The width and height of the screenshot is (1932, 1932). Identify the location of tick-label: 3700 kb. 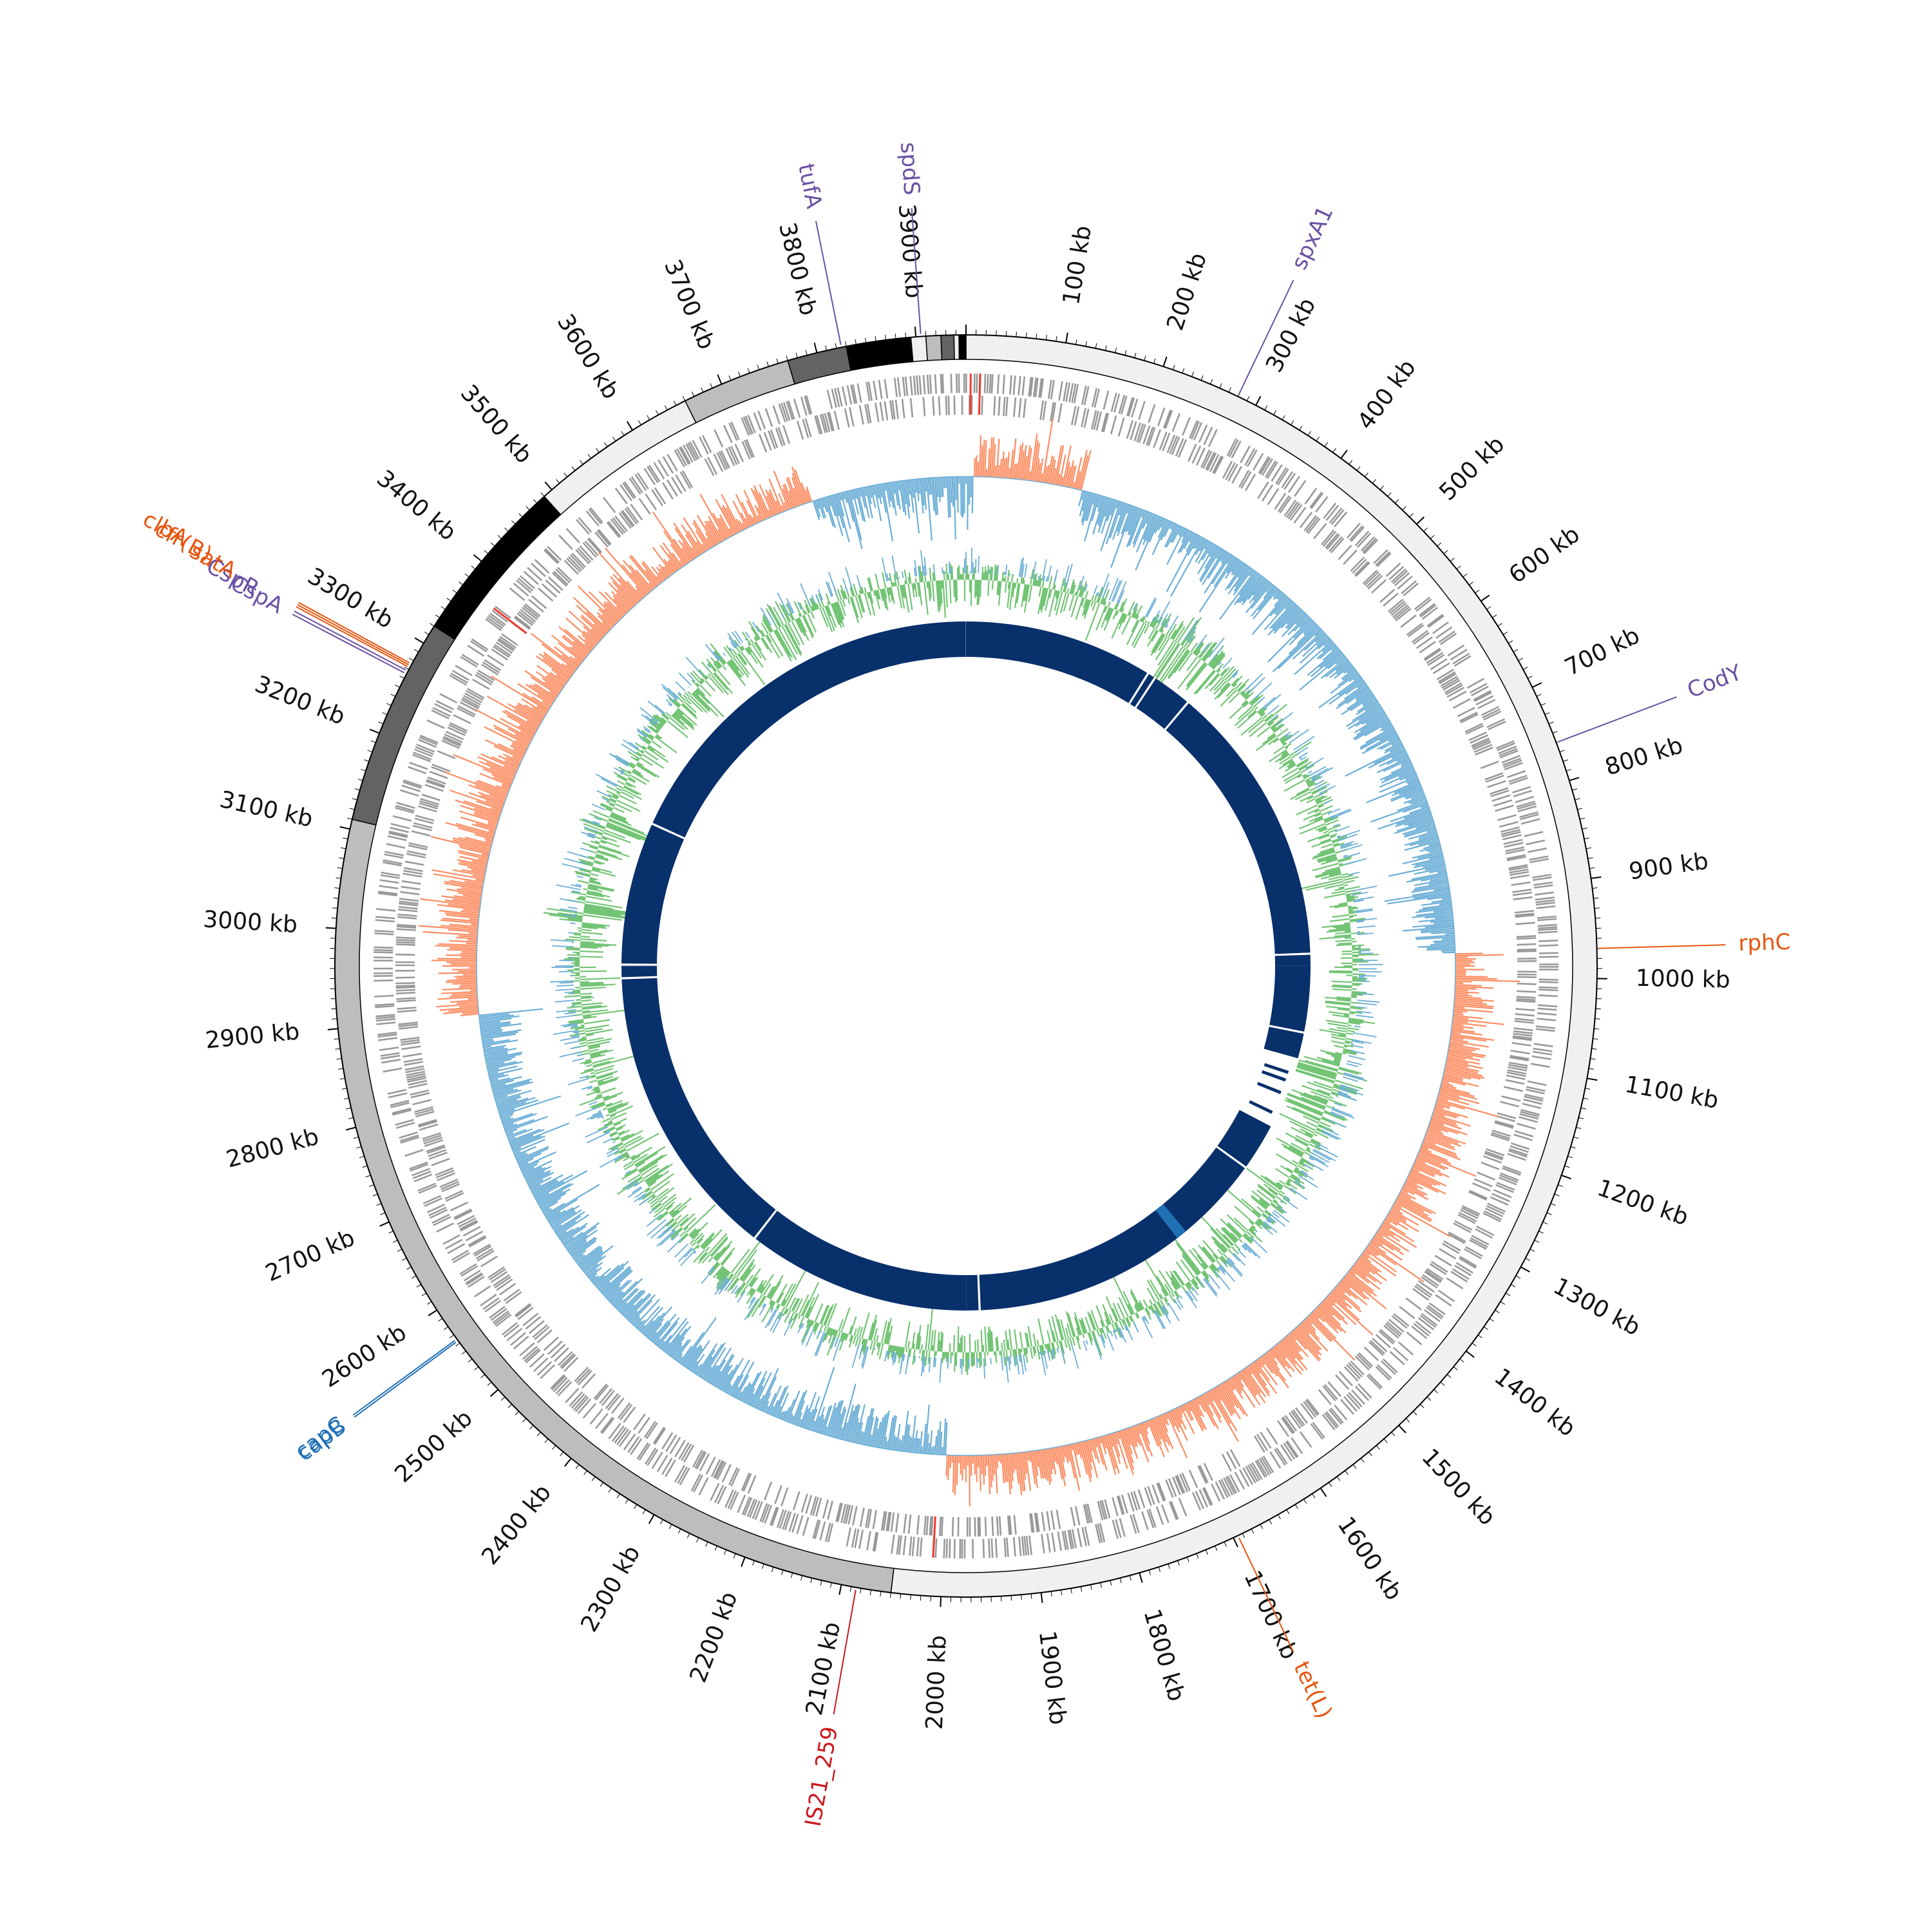
(689, 304).